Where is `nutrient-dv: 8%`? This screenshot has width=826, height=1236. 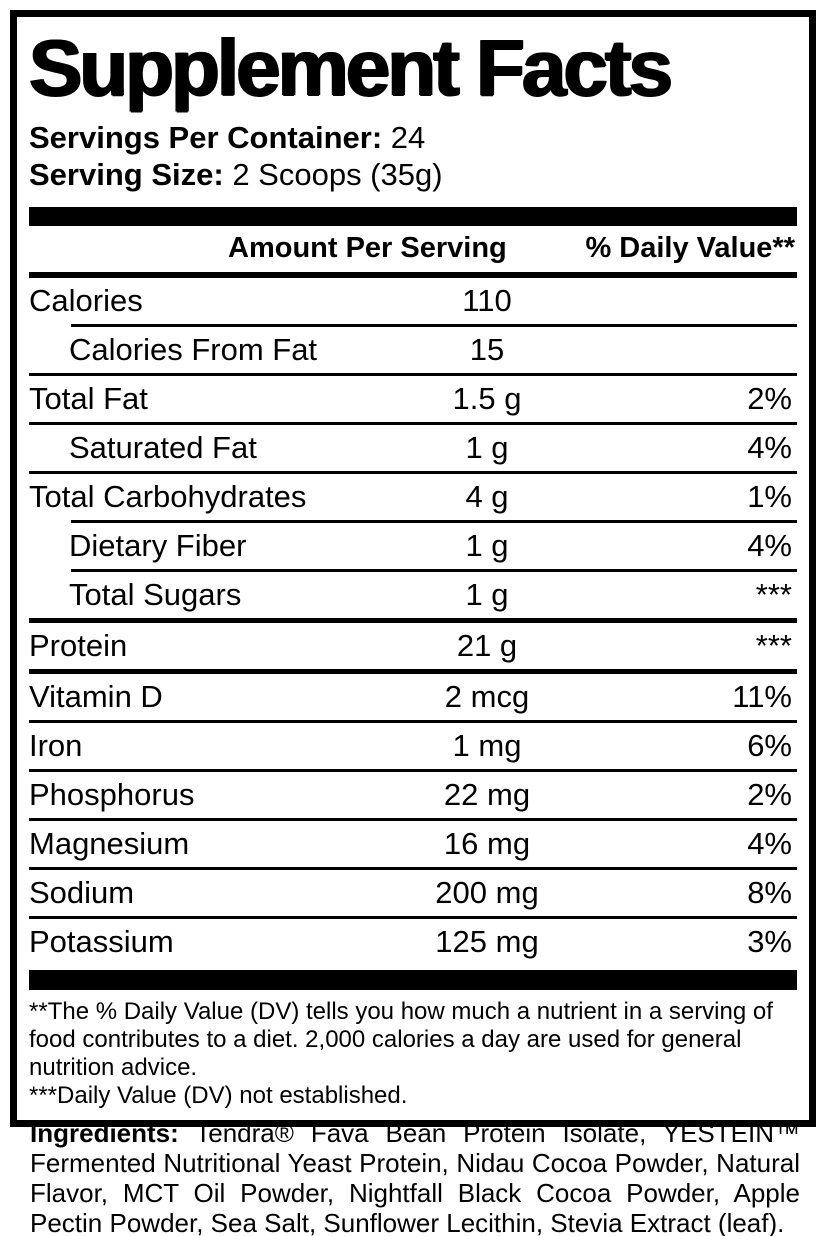 nutrient-dv: 8% is located at coordinates (769, 892).